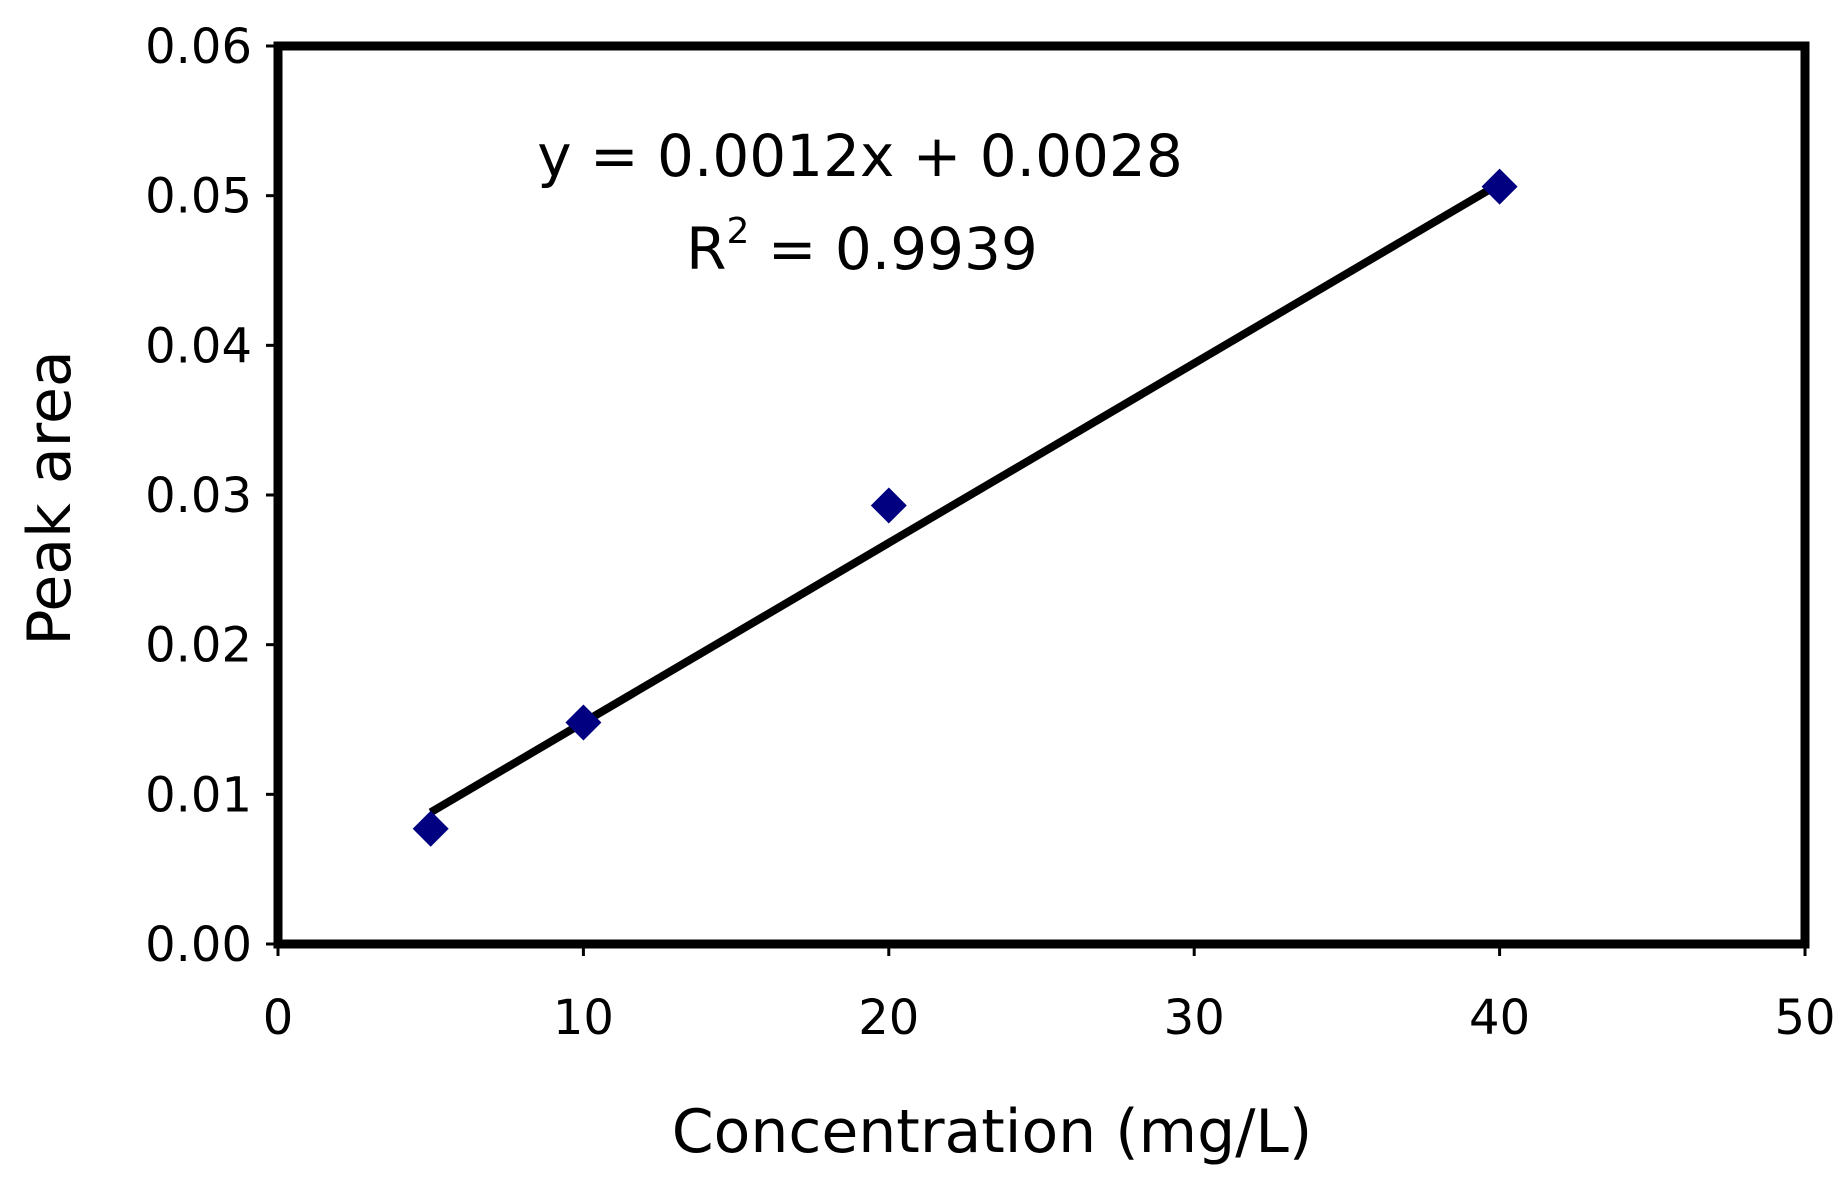 Image resolution: width=1844 pixels, height=1183 pixels. What do you see at coordinates (893, 249) in the screenshot?
I see `r-squared-value: = 0.9939` at bounding box center [893, 249].